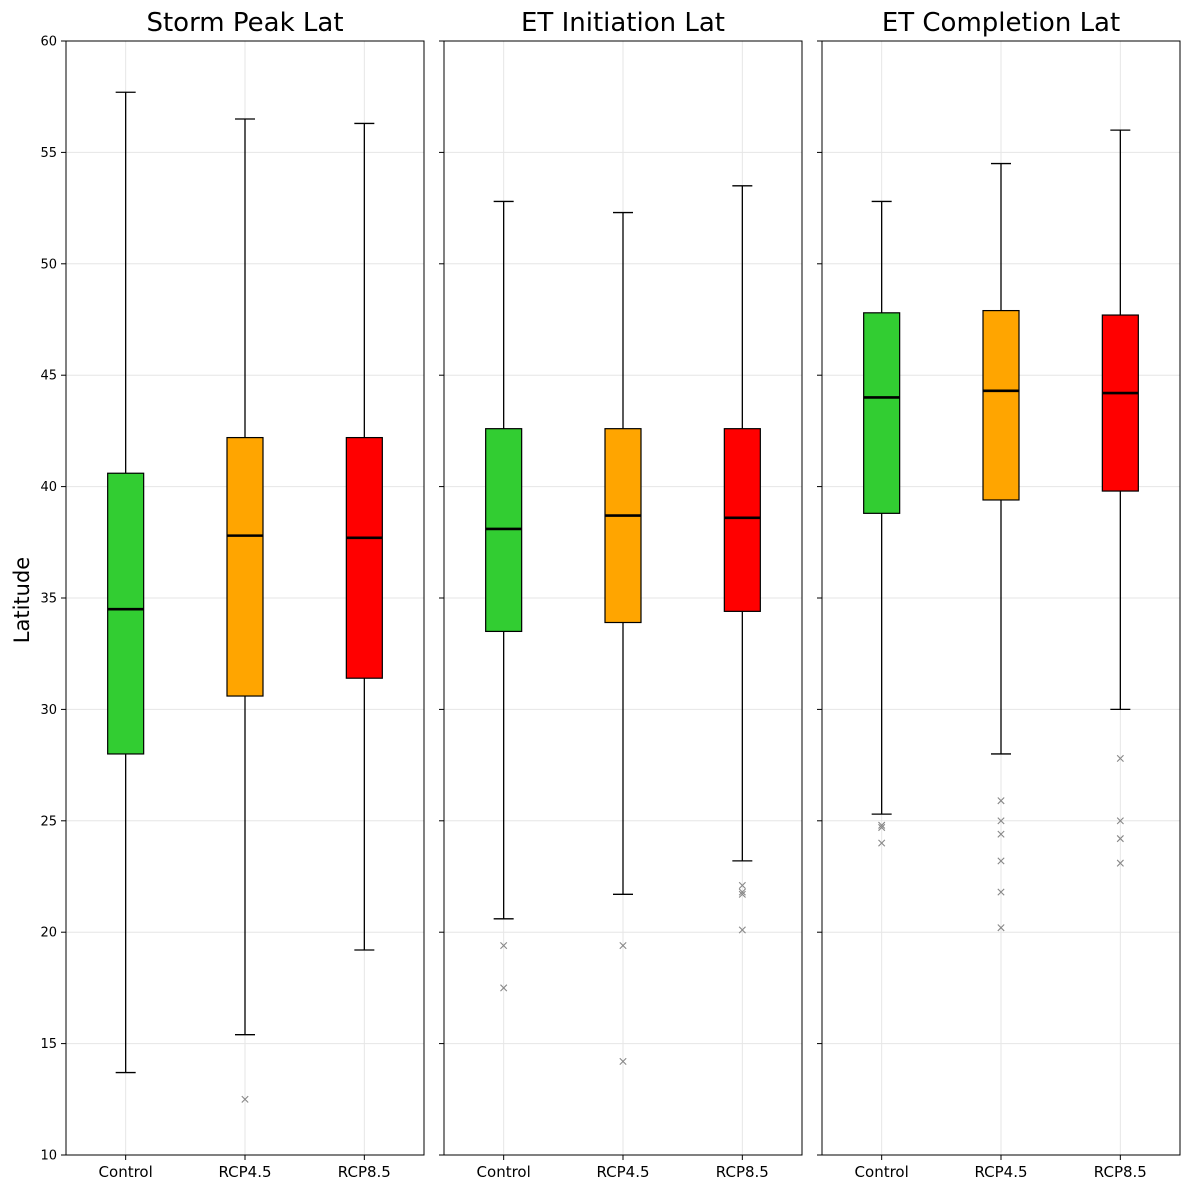  I want to click on y-tick-label: 20, so click(48, 933).